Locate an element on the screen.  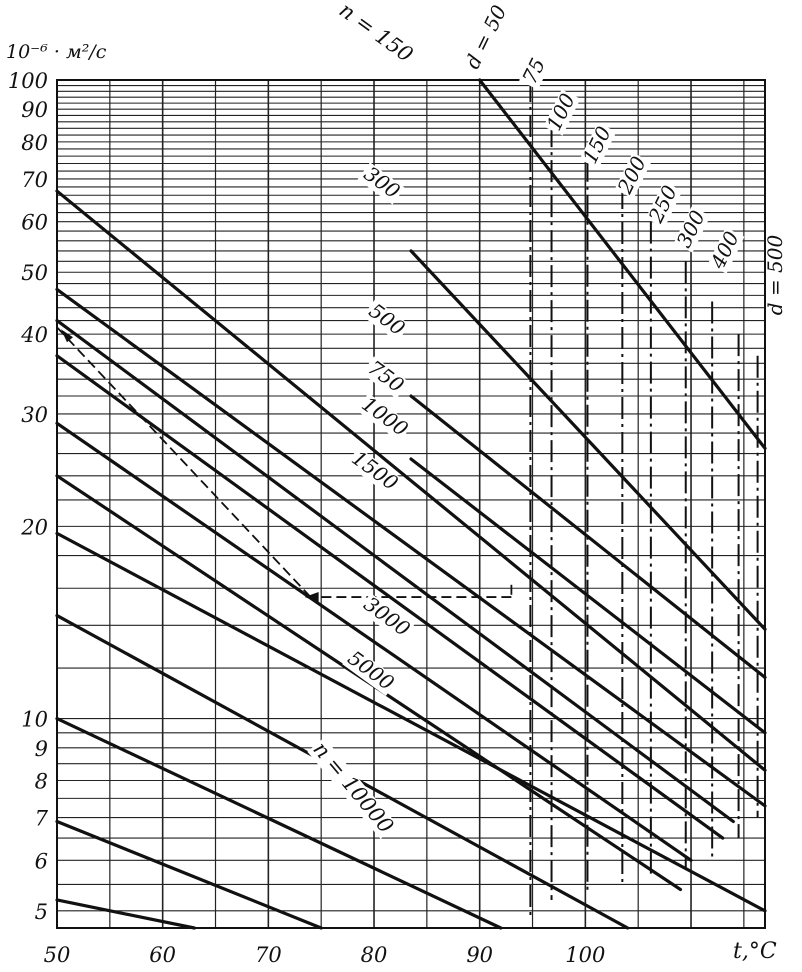
diameter-label: 75 is located at coordinates (533, 70).